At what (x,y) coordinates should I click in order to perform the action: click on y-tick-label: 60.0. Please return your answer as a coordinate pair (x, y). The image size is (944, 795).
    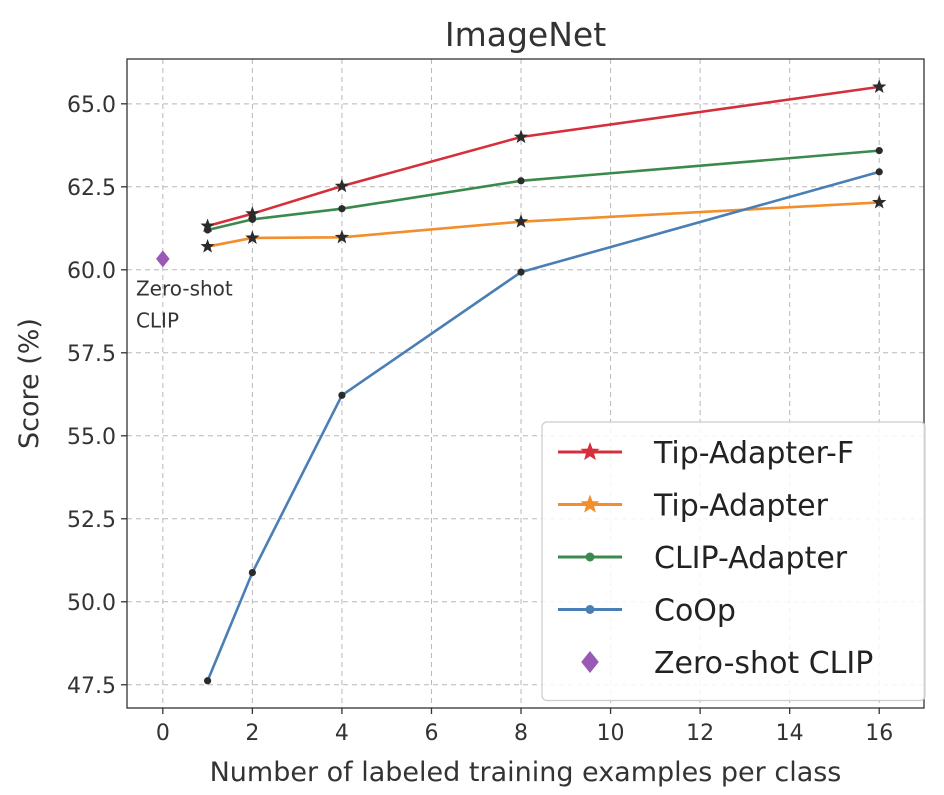
    Looking at the image, I should click on (91, 271).